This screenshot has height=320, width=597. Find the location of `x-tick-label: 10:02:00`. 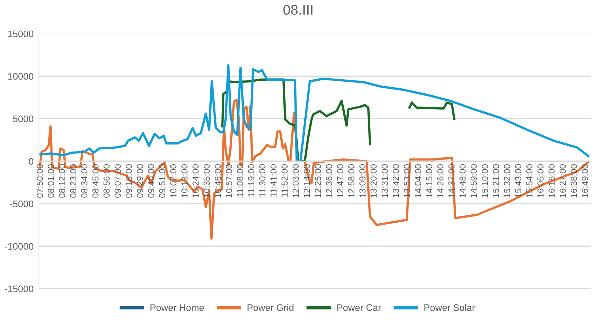

x-tick-label: 10:02:00 is located at coordinates (173, 181).